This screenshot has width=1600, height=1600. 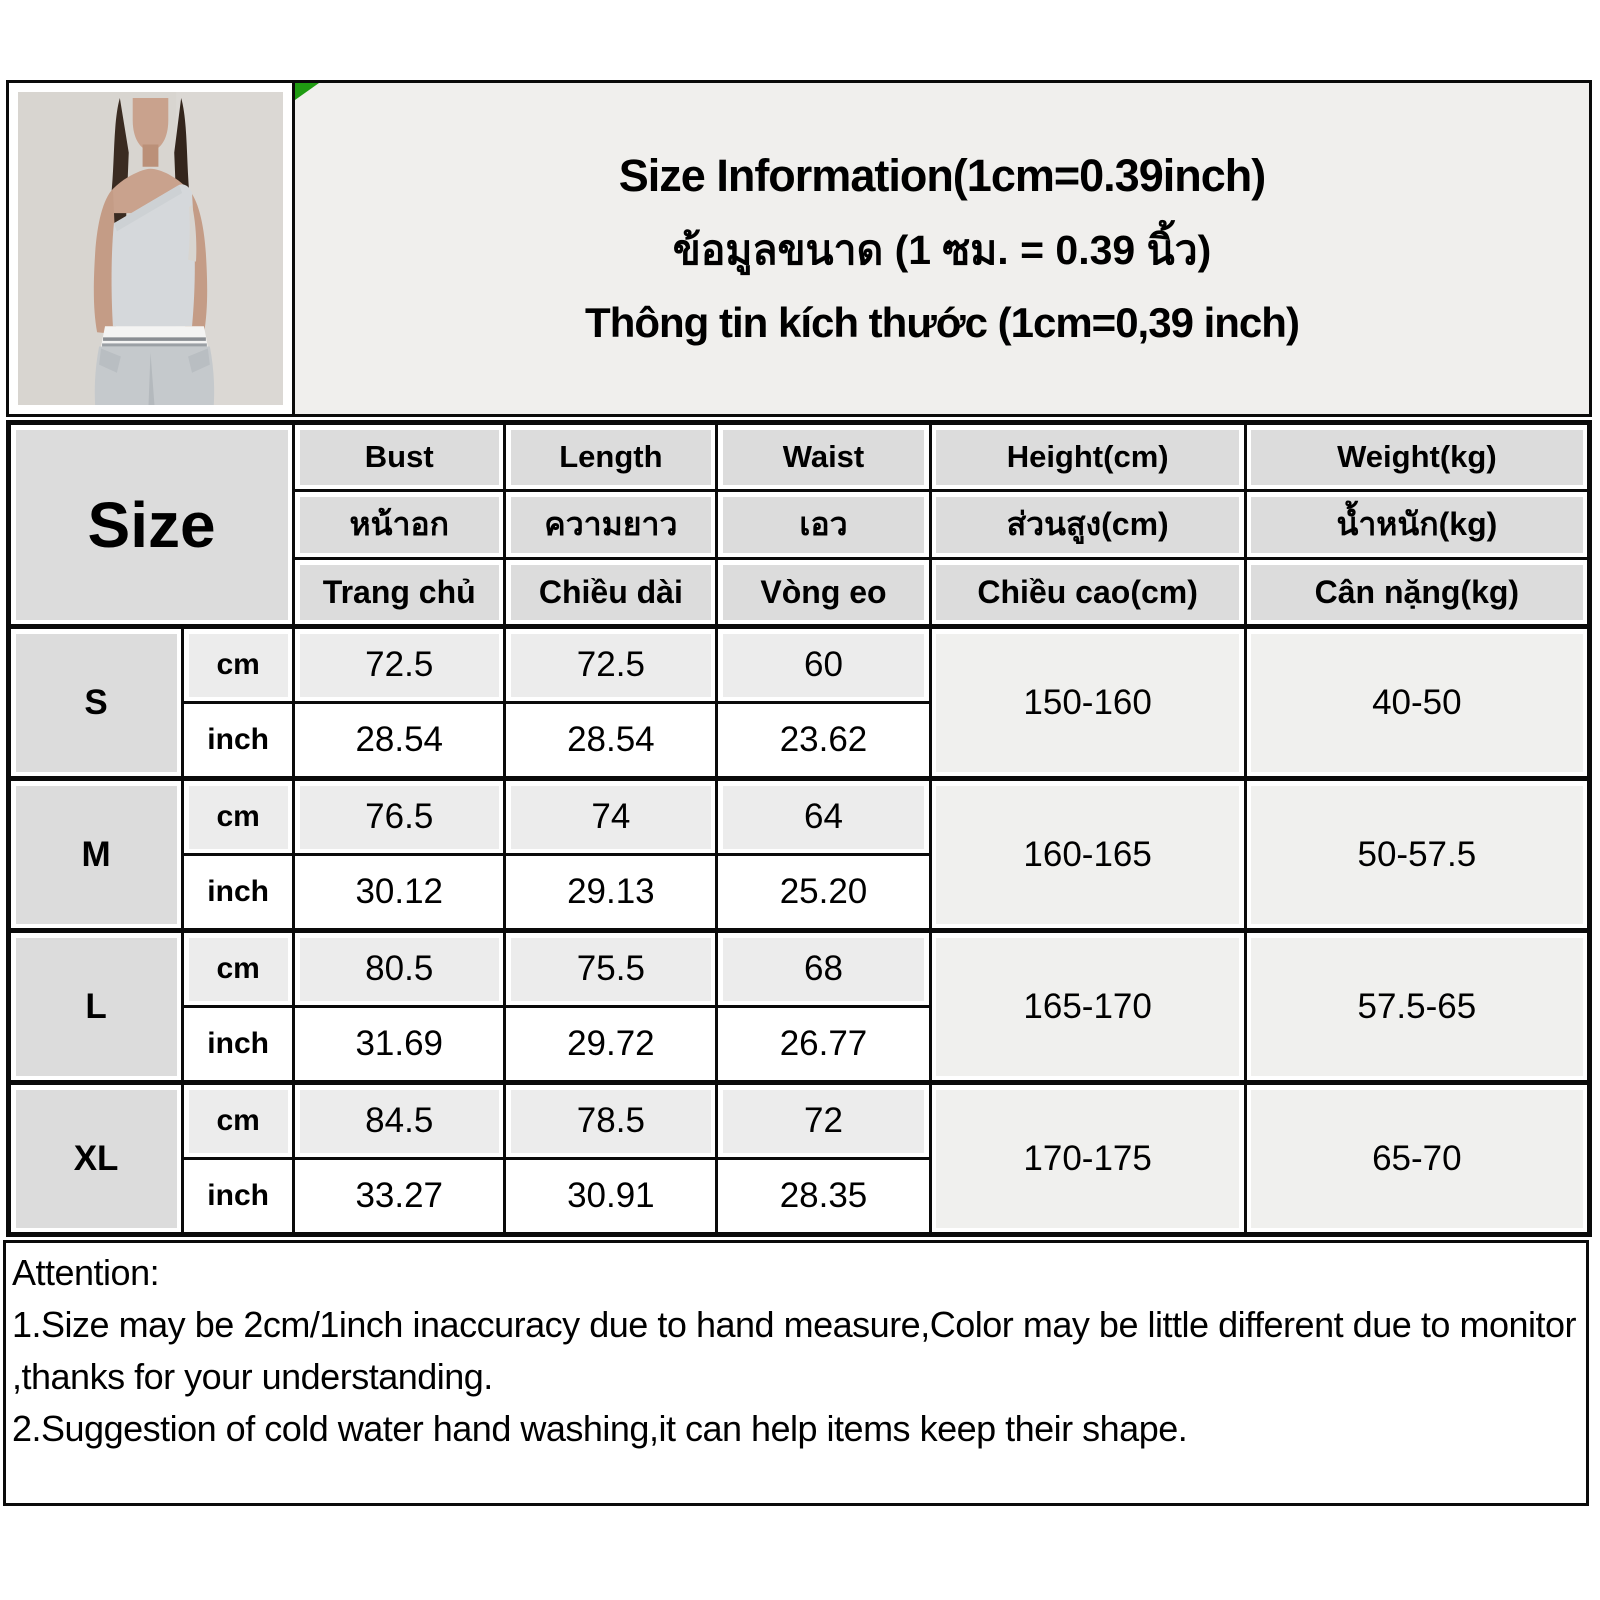 I want to click on measurement-cell: 26.77, so click(x=823, y=1044).